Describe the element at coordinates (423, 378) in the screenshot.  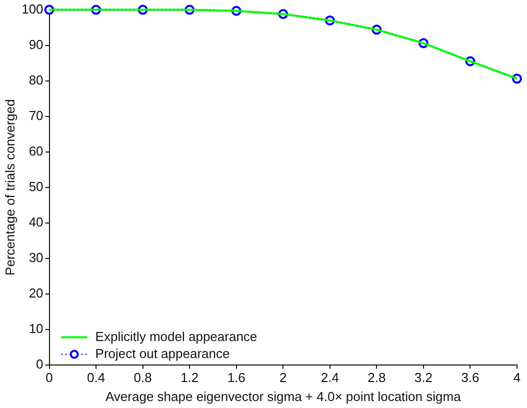
I see `x-tick-label: 3.2` at that location.